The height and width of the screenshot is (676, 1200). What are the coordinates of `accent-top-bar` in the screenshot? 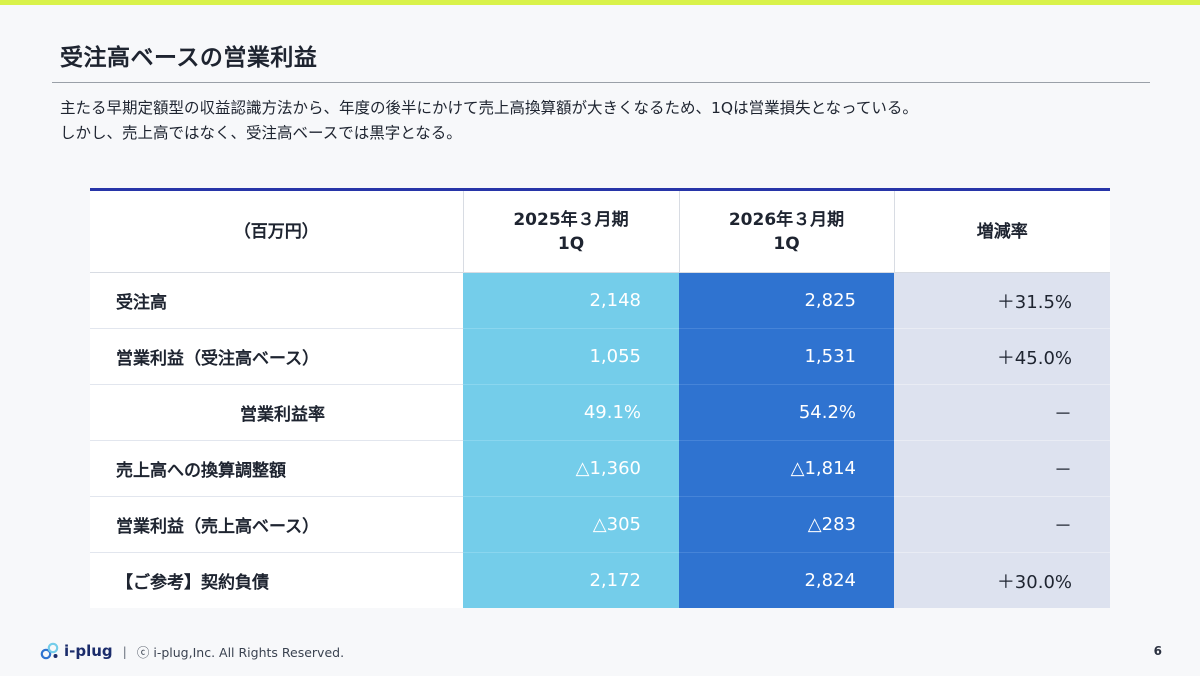 It's located at (600, 2).